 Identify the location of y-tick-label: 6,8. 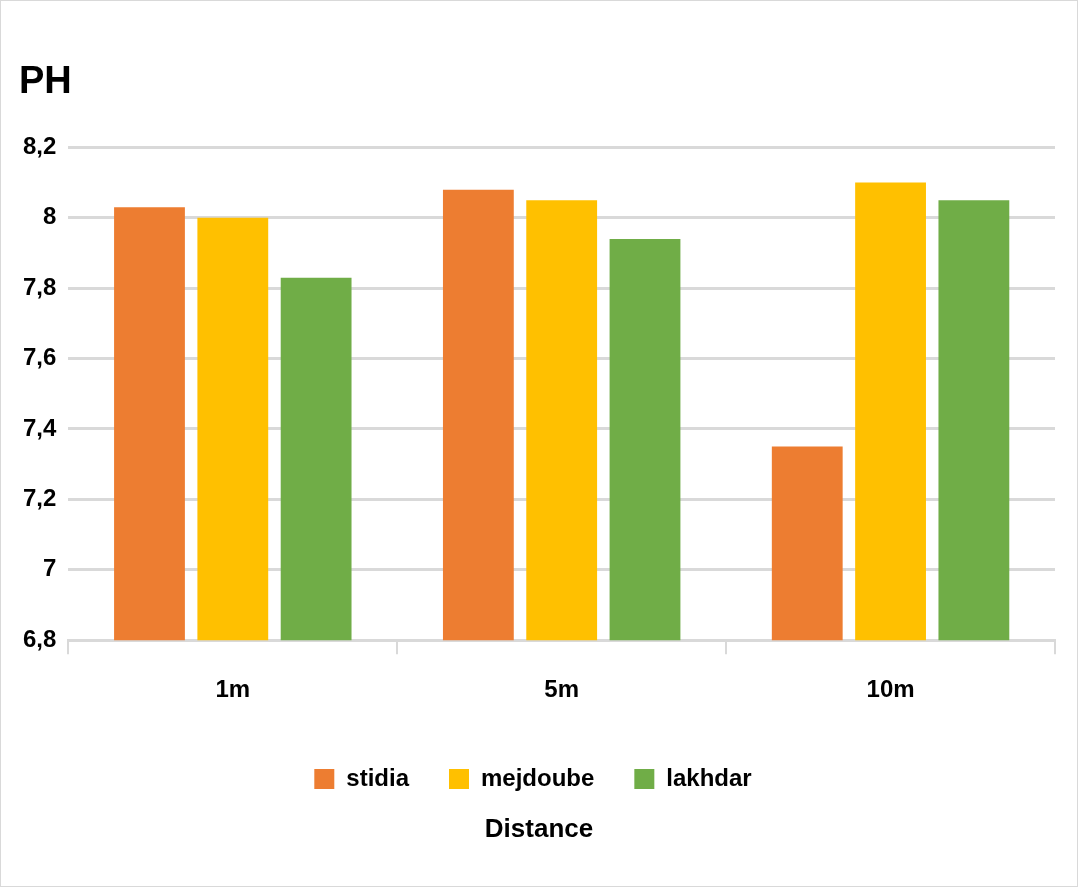
(39, 638).